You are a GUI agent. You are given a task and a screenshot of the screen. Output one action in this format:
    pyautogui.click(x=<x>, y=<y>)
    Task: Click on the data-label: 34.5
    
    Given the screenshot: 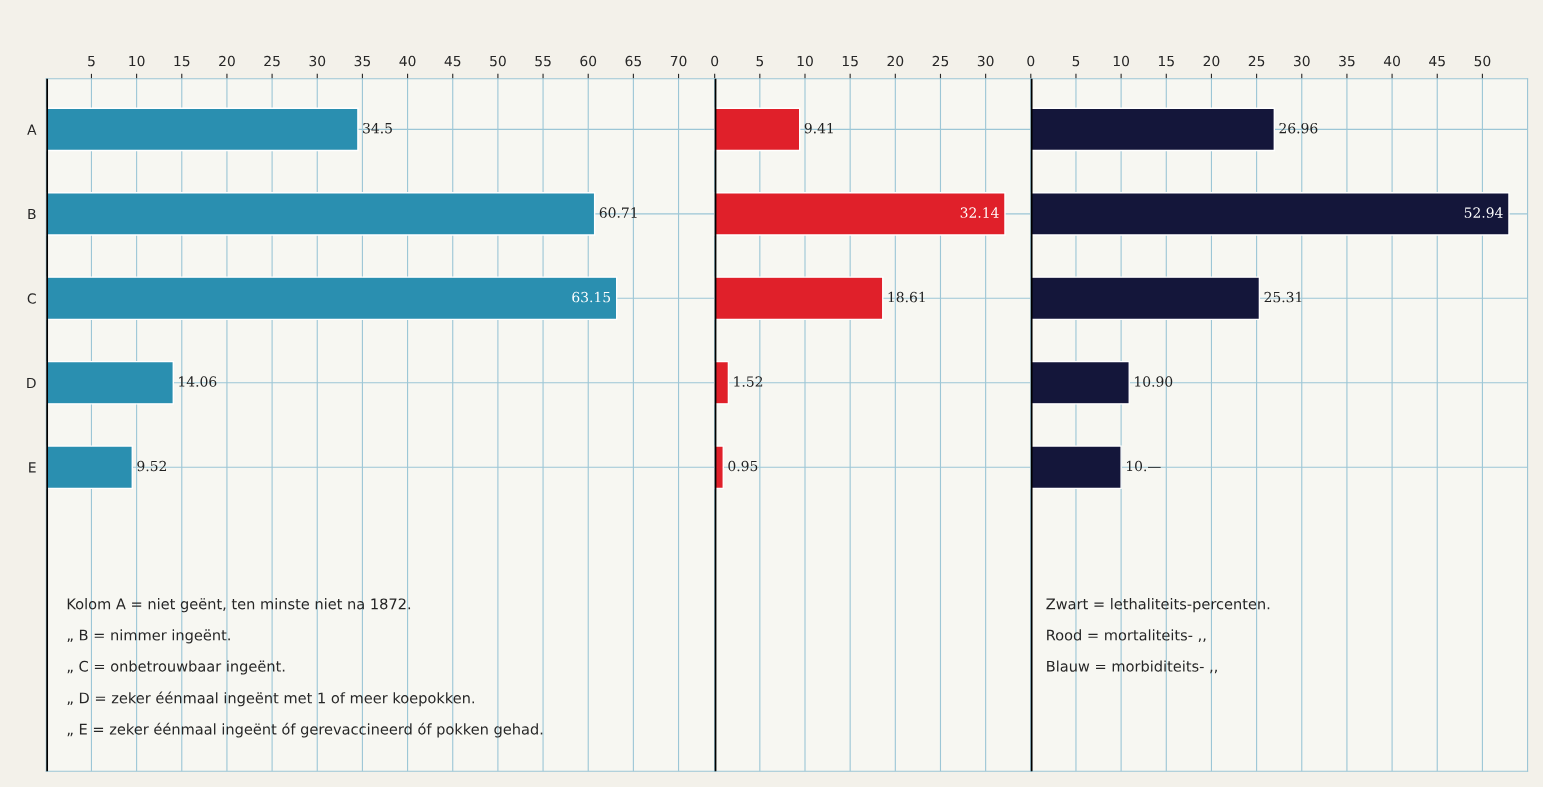 What is the action you would take?
    pyautogui.click(x=377, y=128)
    